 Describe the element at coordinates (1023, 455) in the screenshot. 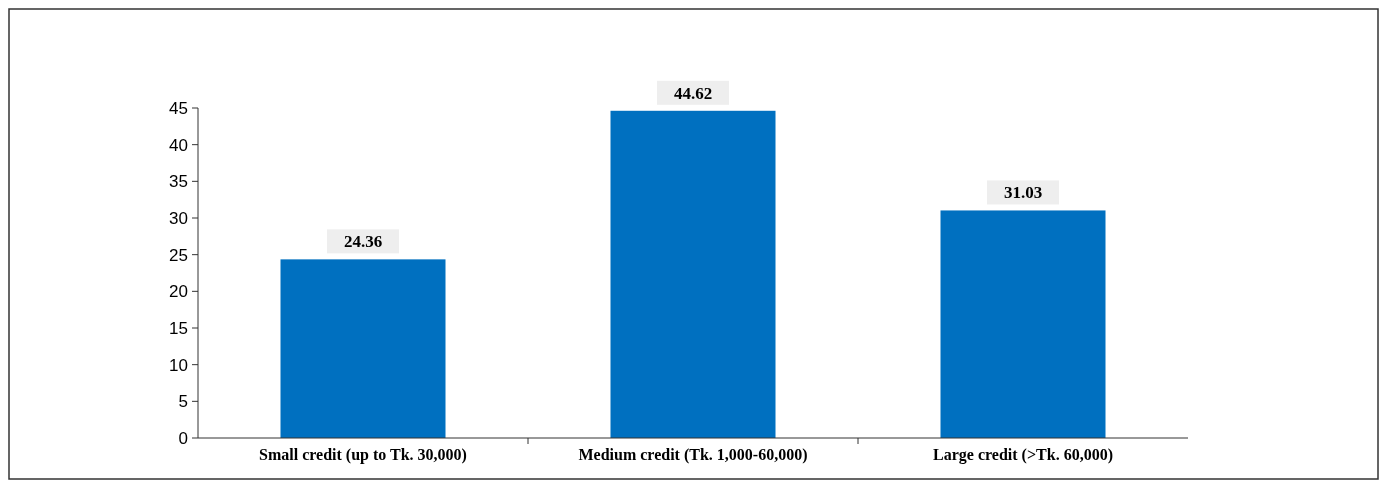

I see `x-tick-label: Large credit (>Tk. 60,000)` at that location.